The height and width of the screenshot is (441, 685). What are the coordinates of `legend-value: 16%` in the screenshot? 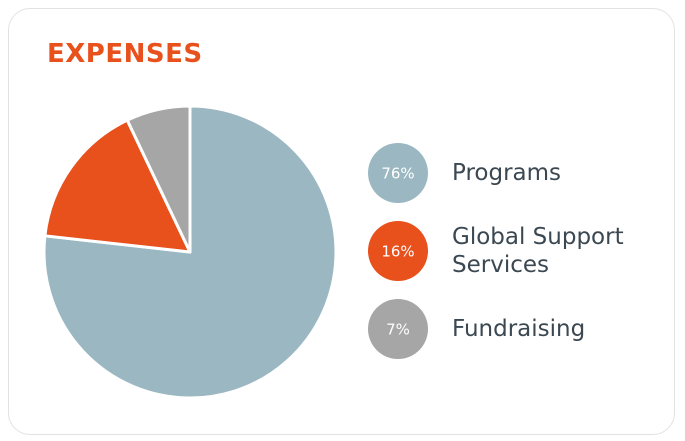 It's located at (397, 252).